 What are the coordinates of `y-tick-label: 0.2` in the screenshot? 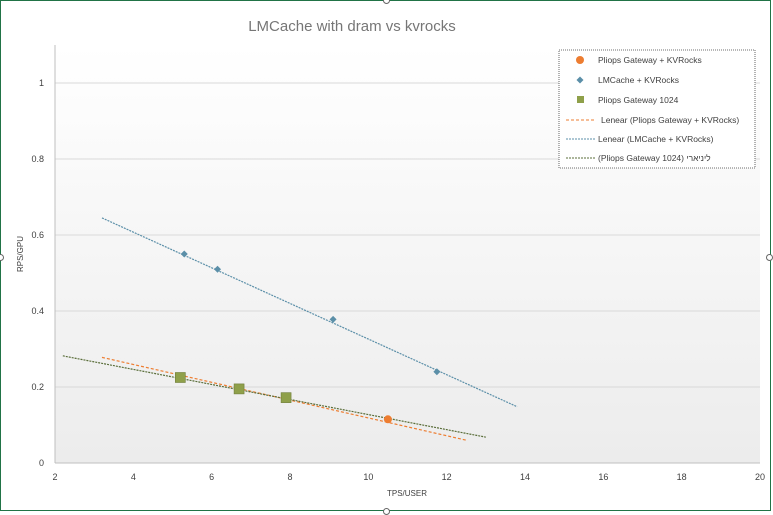 It's located at (37, 387).